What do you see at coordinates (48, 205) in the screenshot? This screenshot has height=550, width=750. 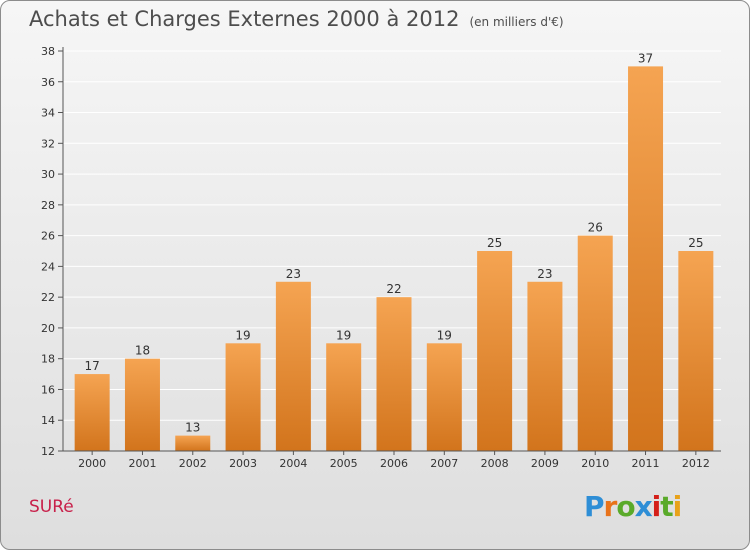 I see `y-tick-label: 28` at bounding box center [48, 205].